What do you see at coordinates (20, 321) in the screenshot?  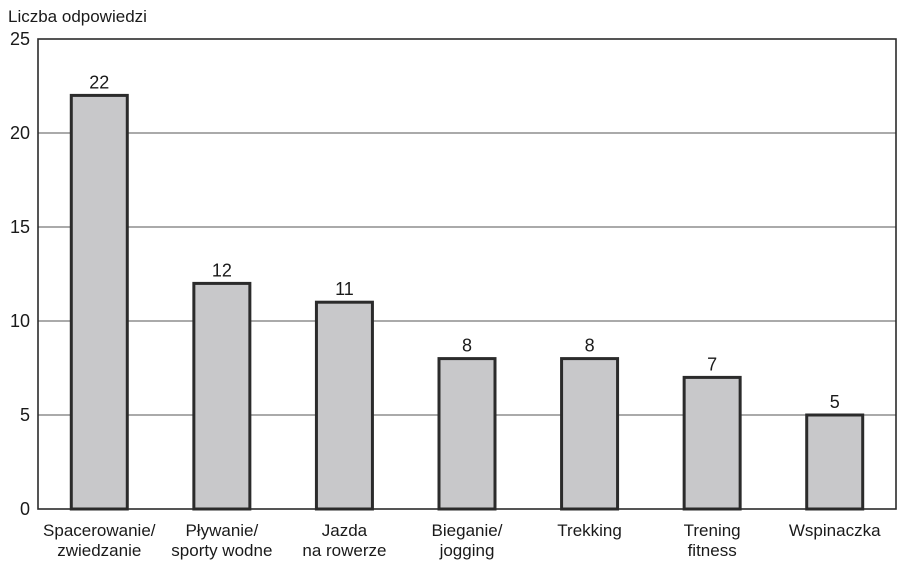 I see `y-tick-label: 10` at bounding box center [20, 321].